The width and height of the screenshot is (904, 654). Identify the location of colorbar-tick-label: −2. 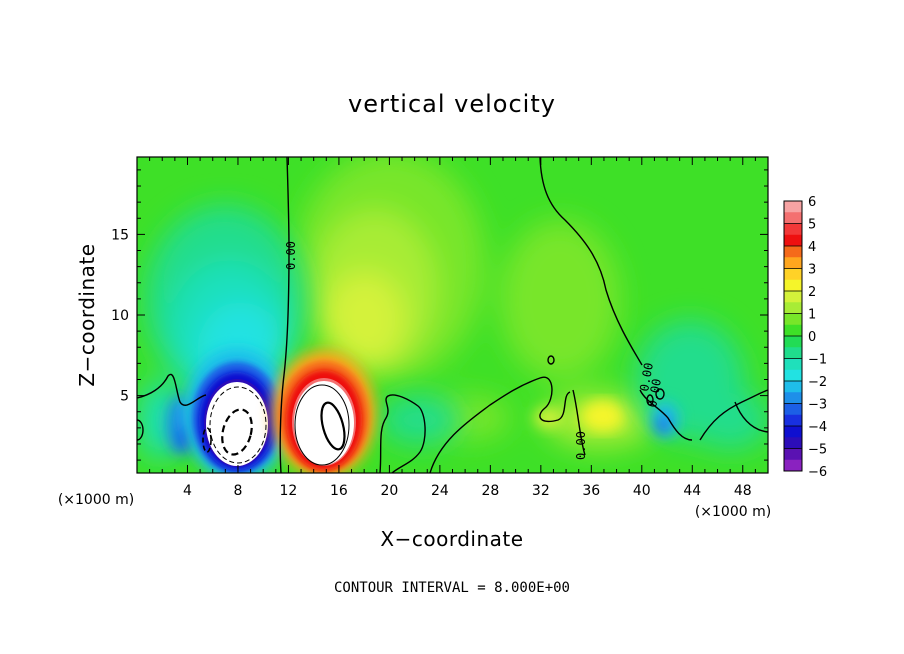
(817, 382).